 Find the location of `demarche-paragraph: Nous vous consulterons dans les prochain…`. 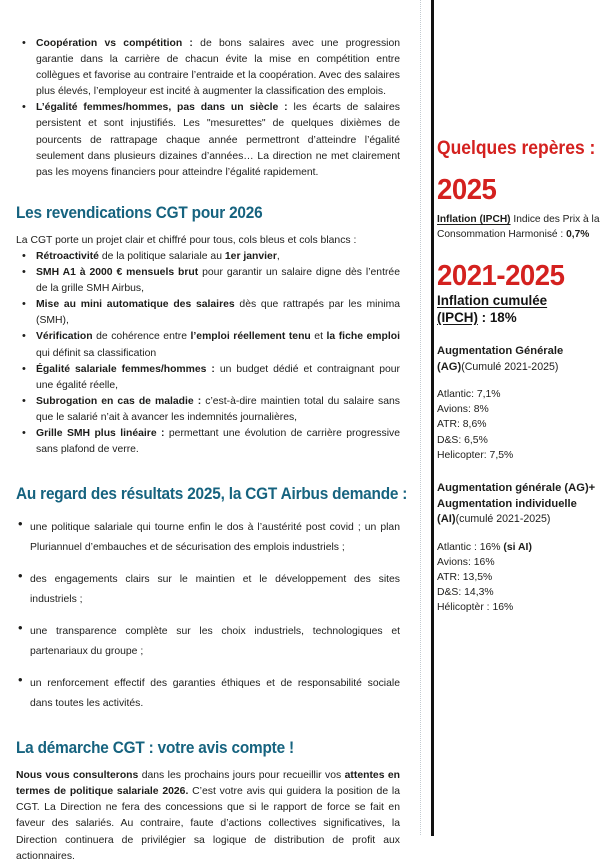

demarche-paragraph: Nous vous consulterons dans les prochain… is located at coordinates (208, 816).